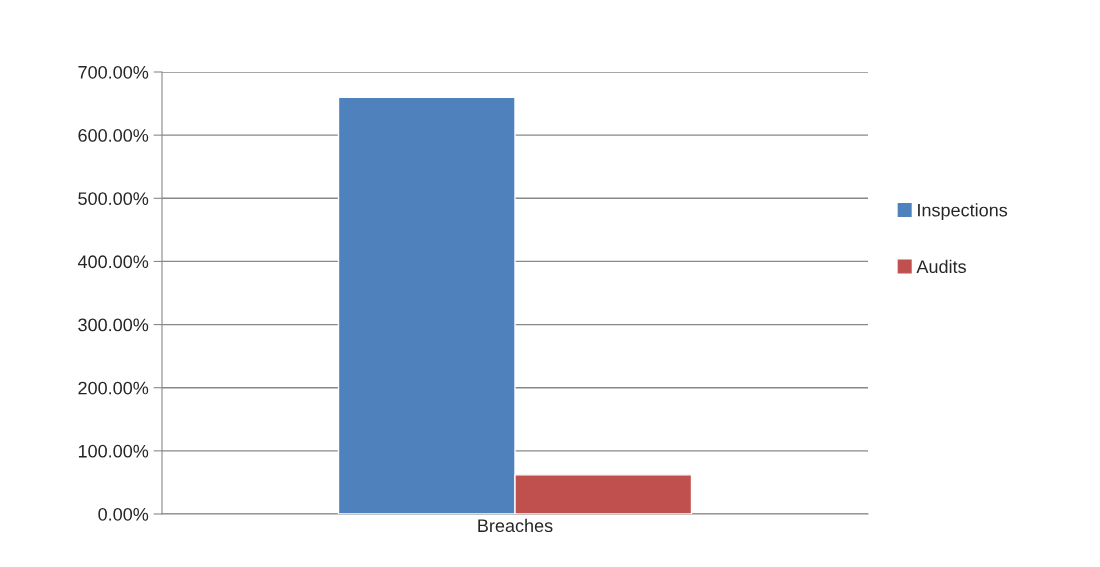 The image size is (1100, 567). I want to click on legend-label: Inspections, so click(963, 212).